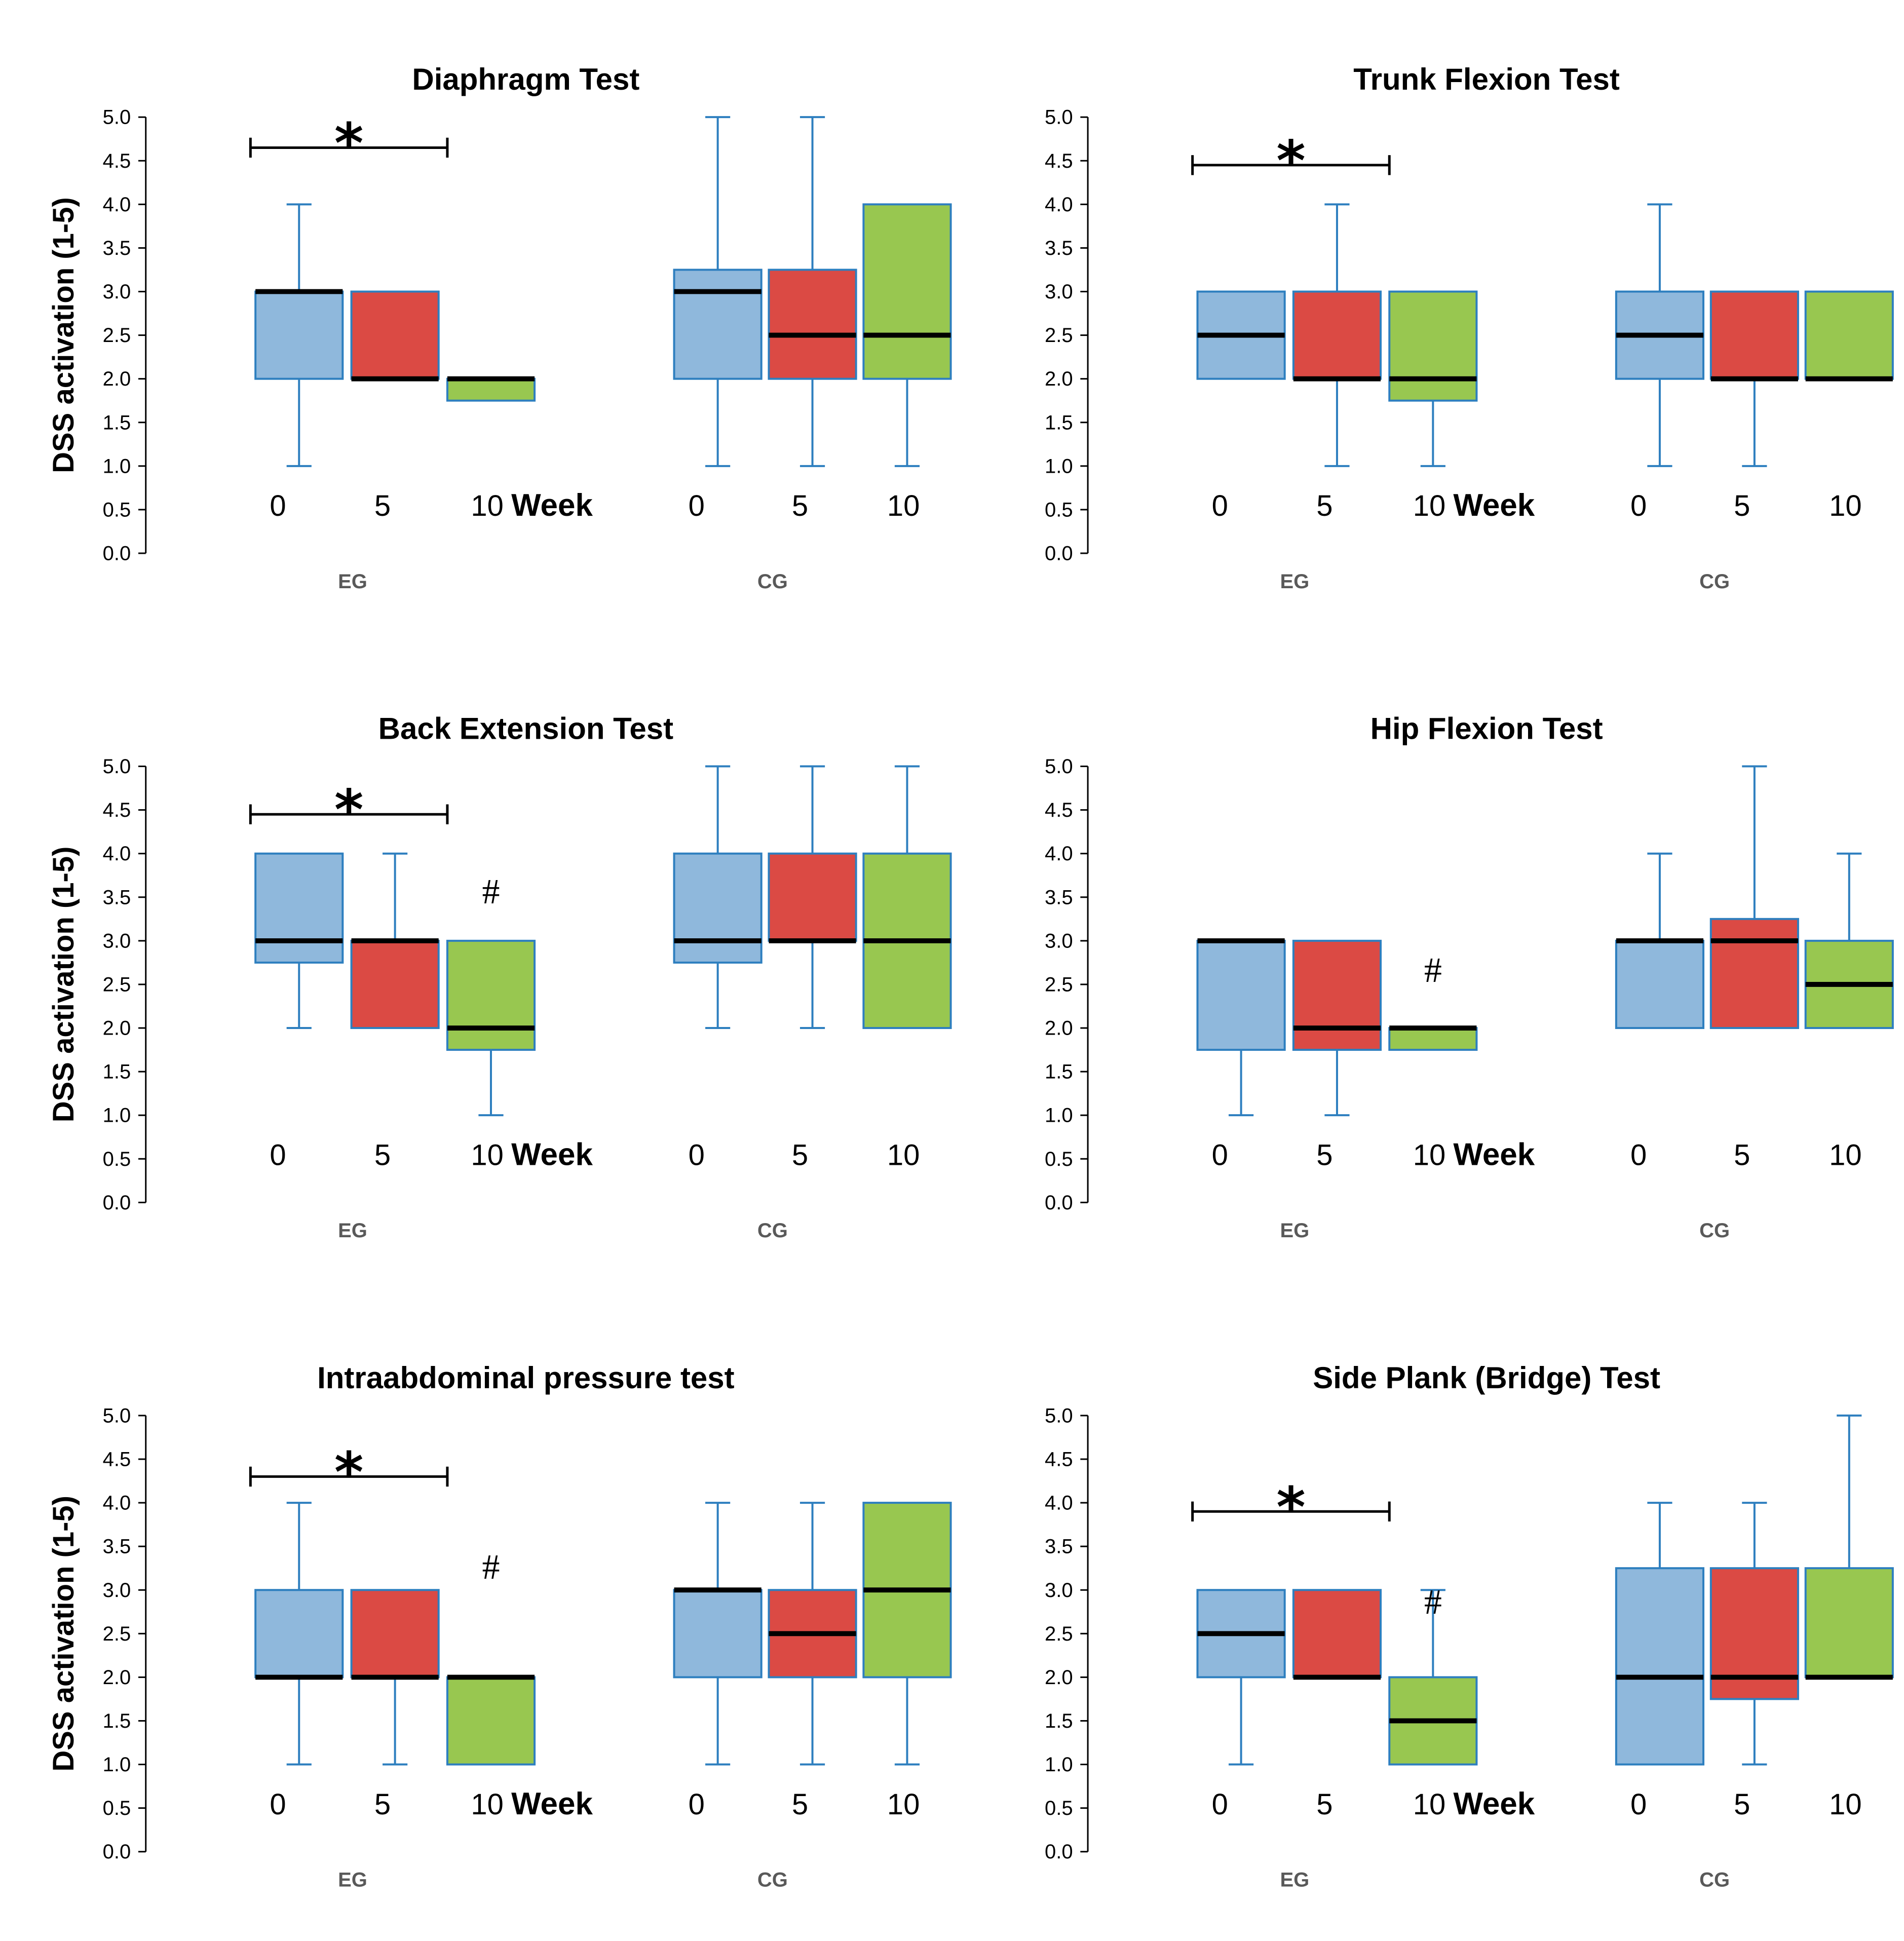 Image resolution: width=1904 pixels, height=1941 pixels. What do you see at coordinates (1486, 728) in the screenshot?
I see `chart-title: Hip Flexion Test` at bounding box center [1486, 728].